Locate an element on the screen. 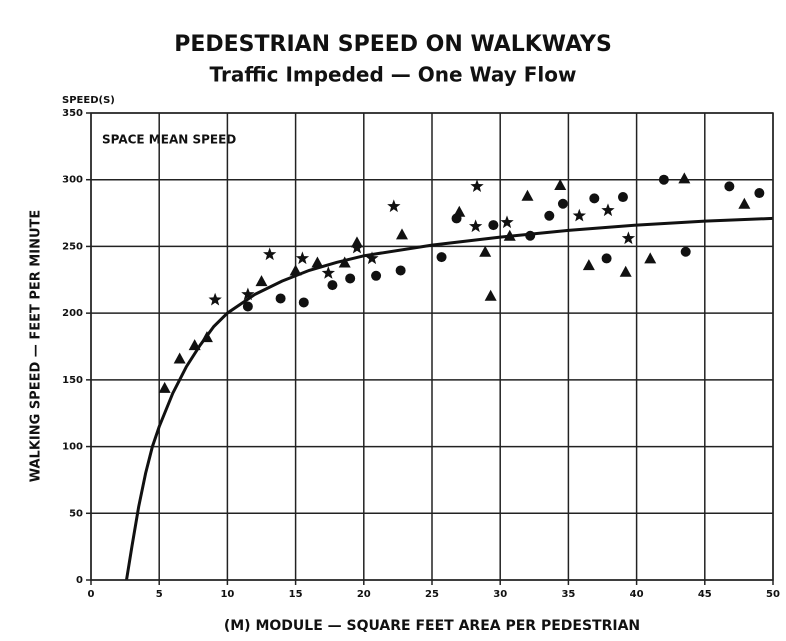 The height and width of the screenshot is (641, 786). x-tick-label: 45 is located at coordinates (705, 594).